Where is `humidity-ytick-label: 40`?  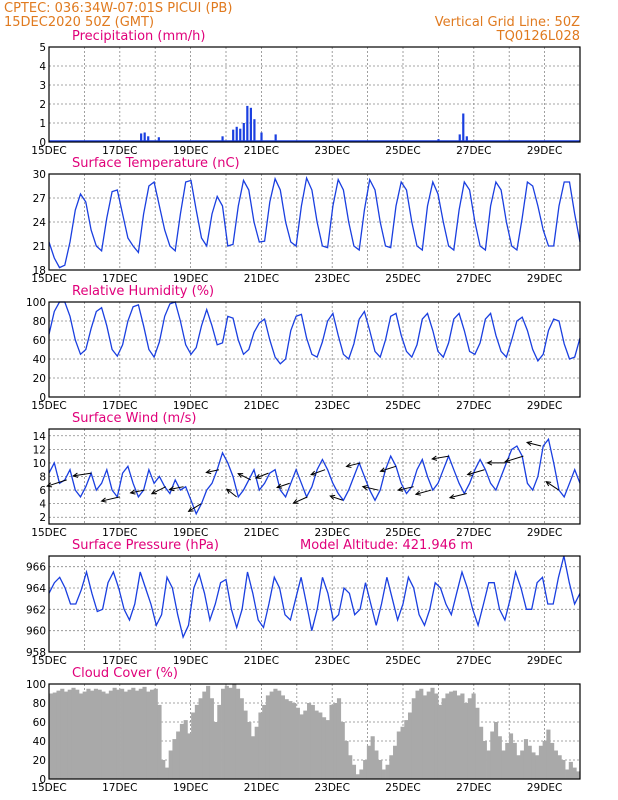 humidity-ytick-label: 40 is located at coordinates (39, 360).